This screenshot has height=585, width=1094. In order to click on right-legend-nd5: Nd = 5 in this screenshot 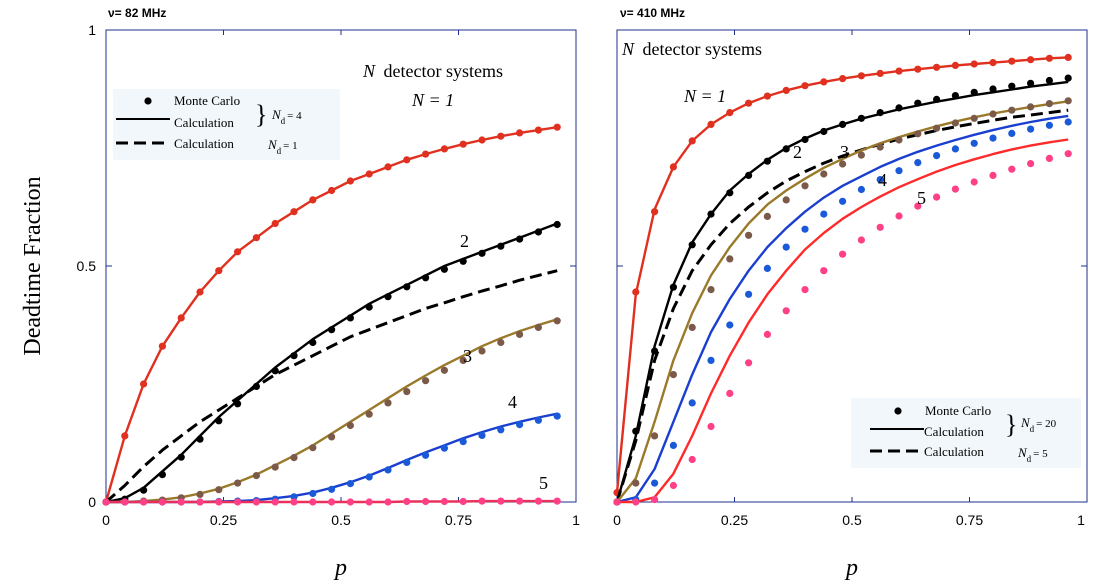, I will do `click(1032, 454)`.